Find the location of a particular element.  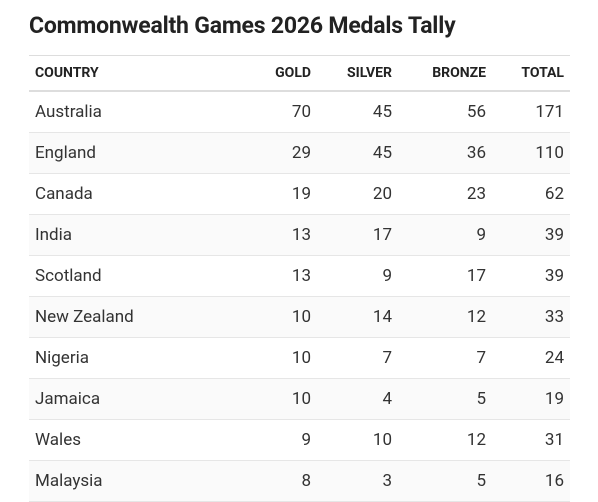

column-header: TOTAL is located at coordinates (531, 73).